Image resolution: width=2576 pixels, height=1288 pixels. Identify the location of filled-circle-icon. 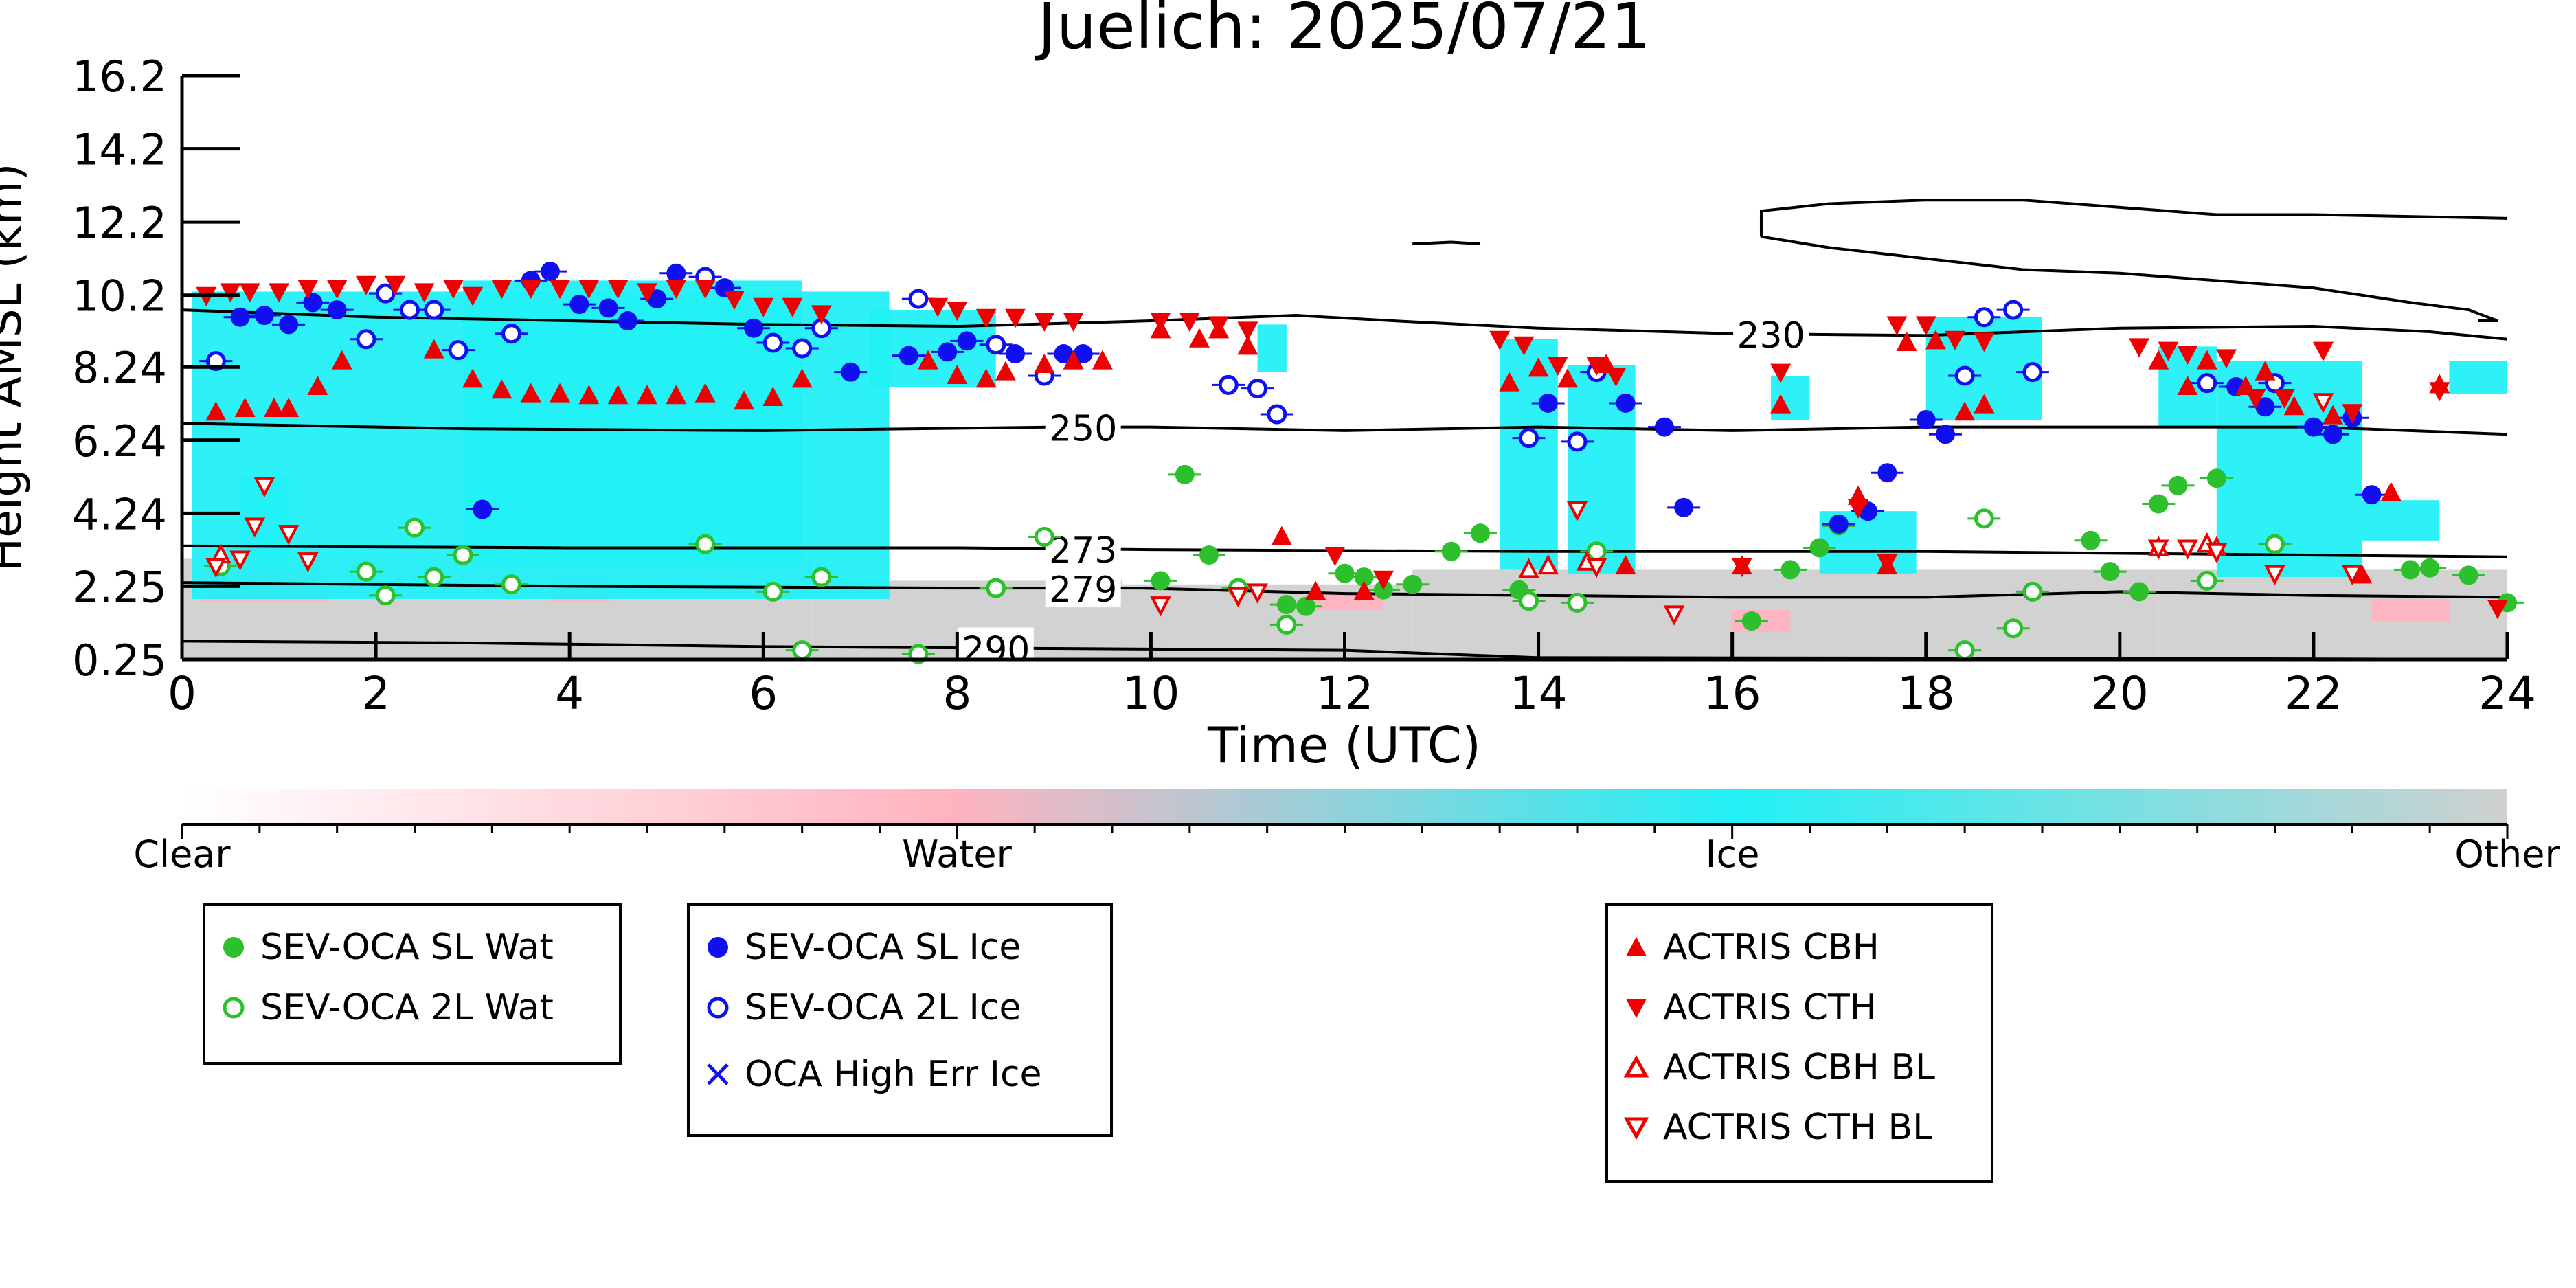
(233, 947).